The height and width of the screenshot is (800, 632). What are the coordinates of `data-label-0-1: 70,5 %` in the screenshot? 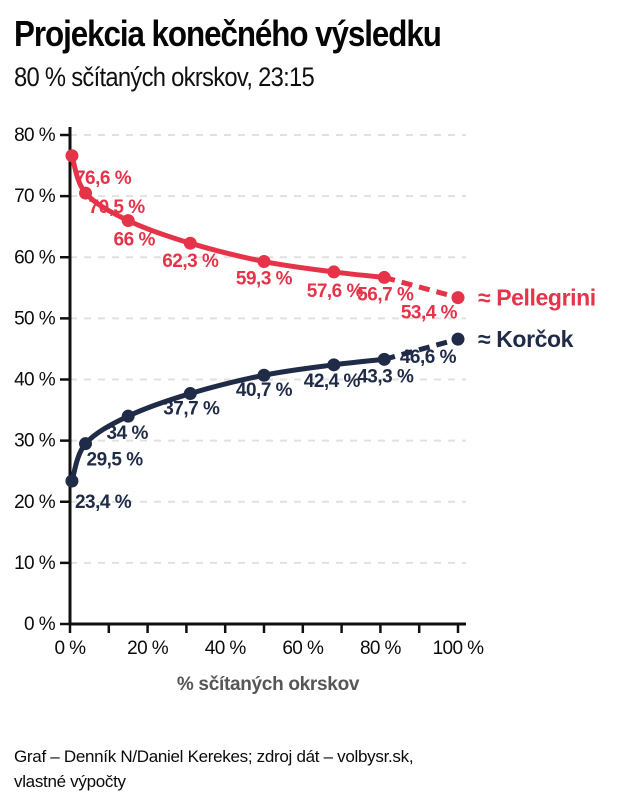 It's located at (117, 207).